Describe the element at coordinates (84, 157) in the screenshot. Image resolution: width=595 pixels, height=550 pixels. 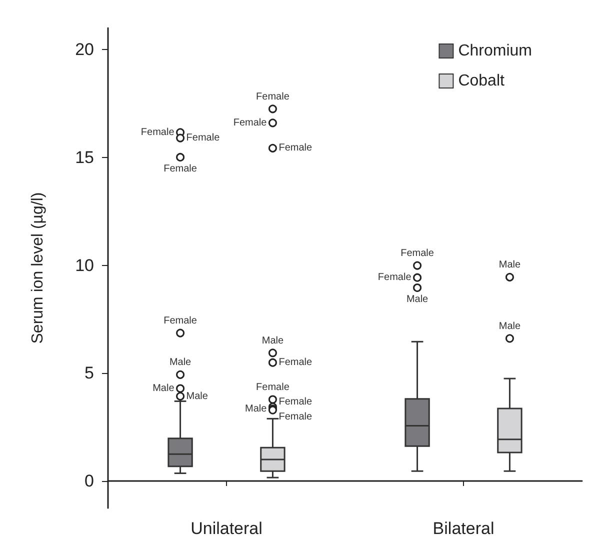
I see `y-tick-label: 15` at that location.